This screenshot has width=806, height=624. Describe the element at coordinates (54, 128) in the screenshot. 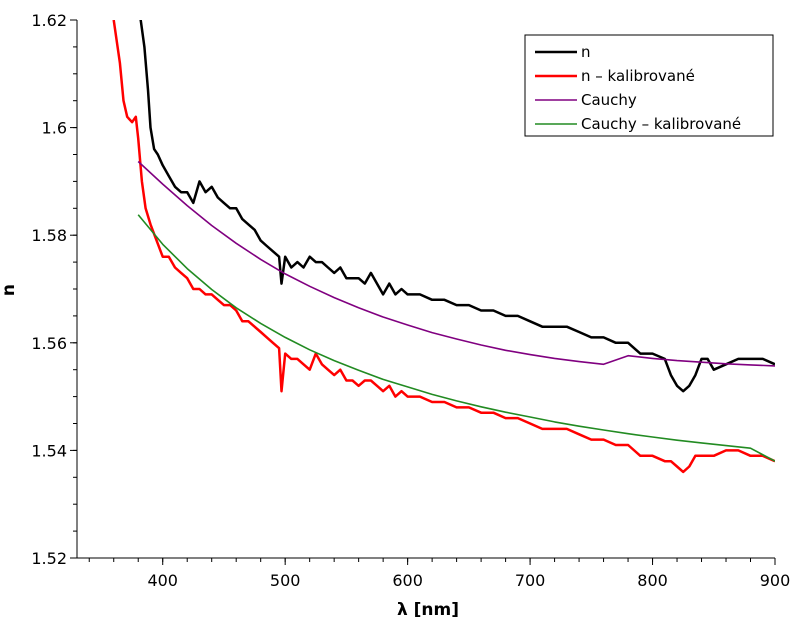

I see `y-tick-label: 1.6` at that location.